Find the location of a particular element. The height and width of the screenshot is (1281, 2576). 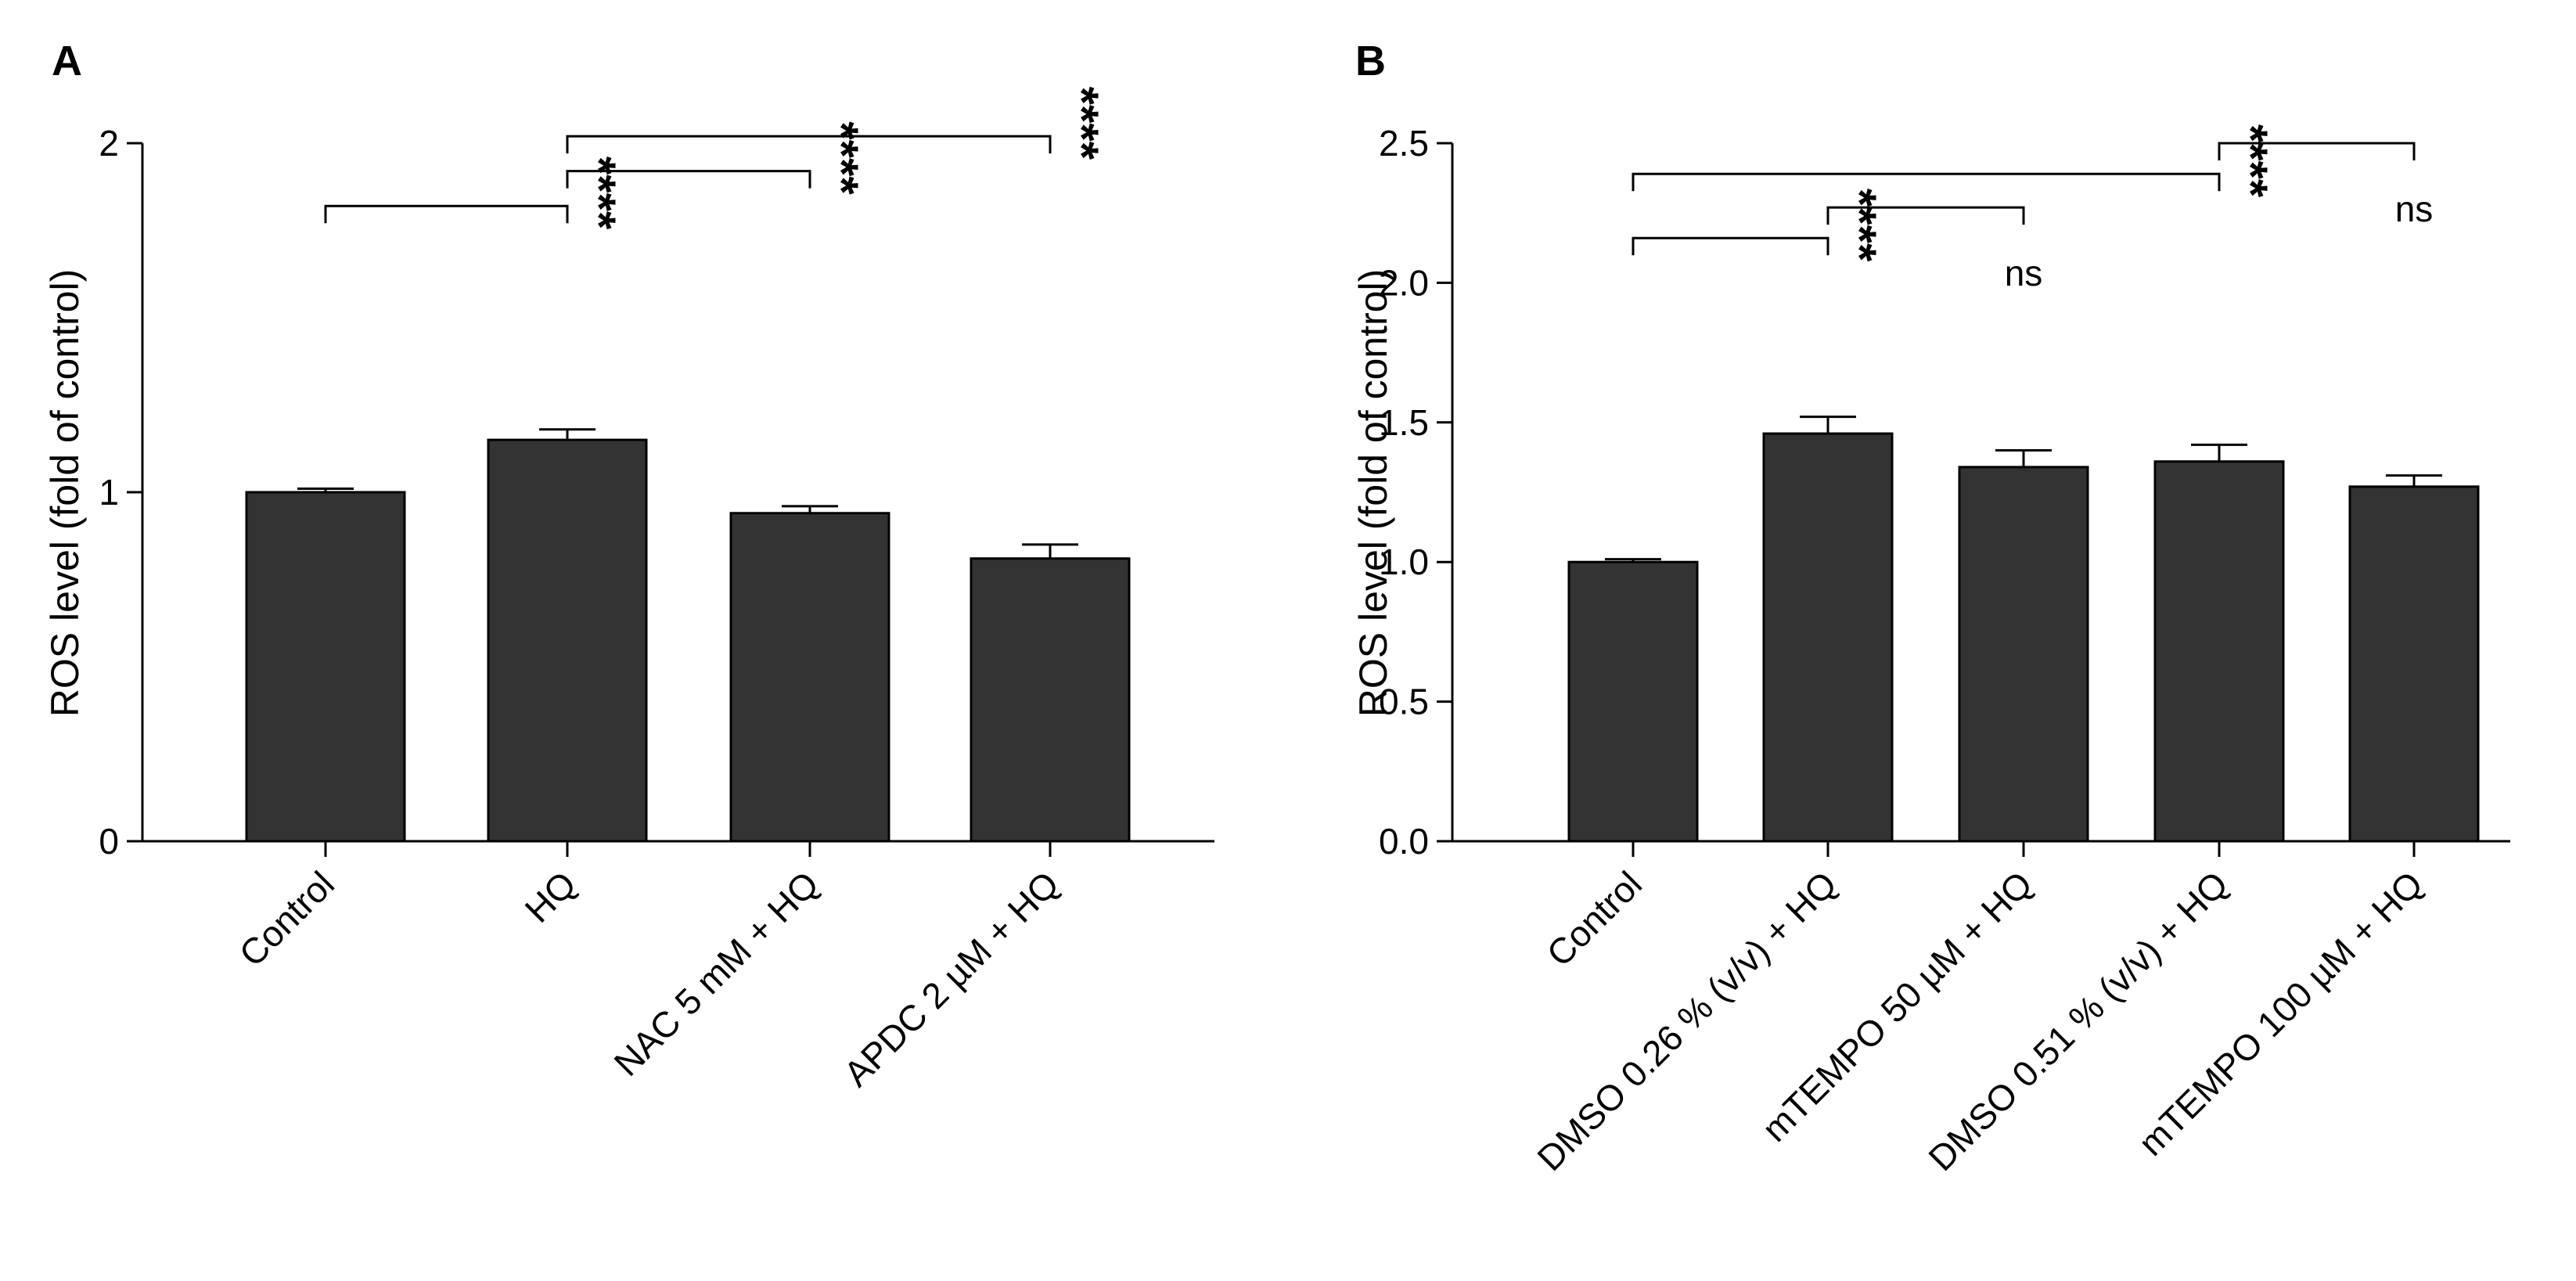

panel-a-y-tick-label: 1 is located at coordinates (109, 493).